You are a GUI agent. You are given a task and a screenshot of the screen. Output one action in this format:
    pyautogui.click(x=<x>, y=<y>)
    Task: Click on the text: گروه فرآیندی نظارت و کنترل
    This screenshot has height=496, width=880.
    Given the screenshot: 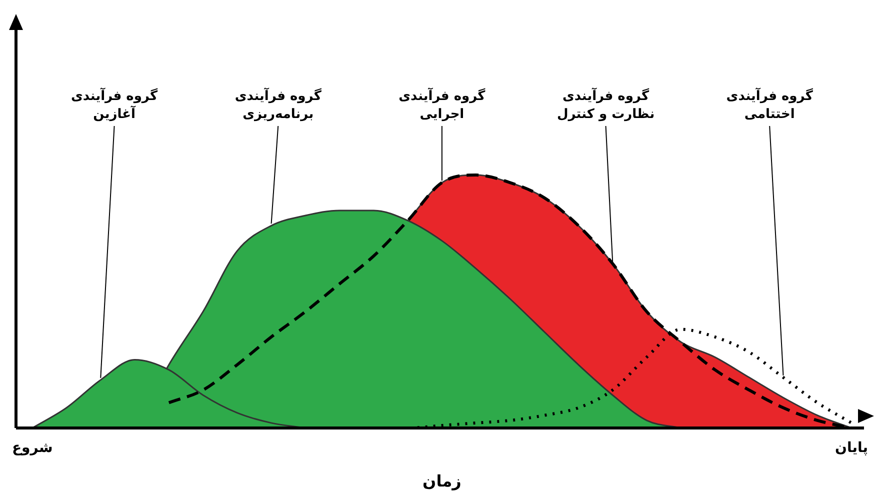 What is the action you would take?
    pyautogui.click(x=605, y=104)
    